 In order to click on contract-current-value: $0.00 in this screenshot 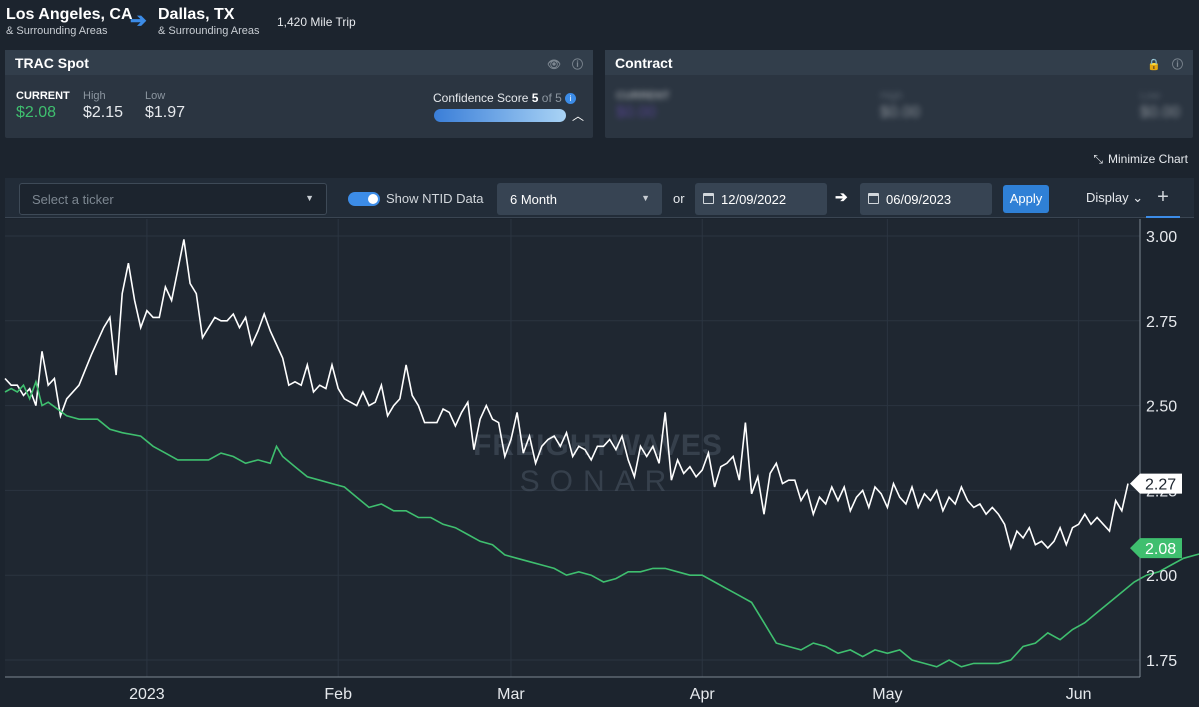, I will do `click(636, 112)`.